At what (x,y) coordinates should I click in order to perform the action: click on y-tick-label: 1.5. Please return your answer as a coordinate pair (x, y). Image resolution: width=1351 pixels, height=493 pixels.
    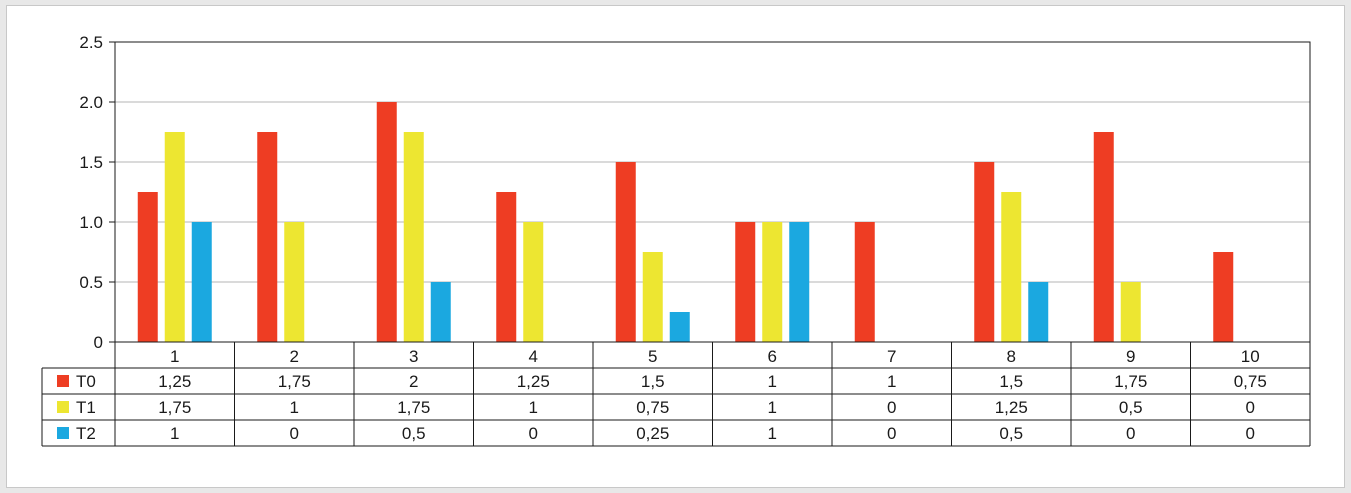
    Looking at the image, I should click on (91, 162).